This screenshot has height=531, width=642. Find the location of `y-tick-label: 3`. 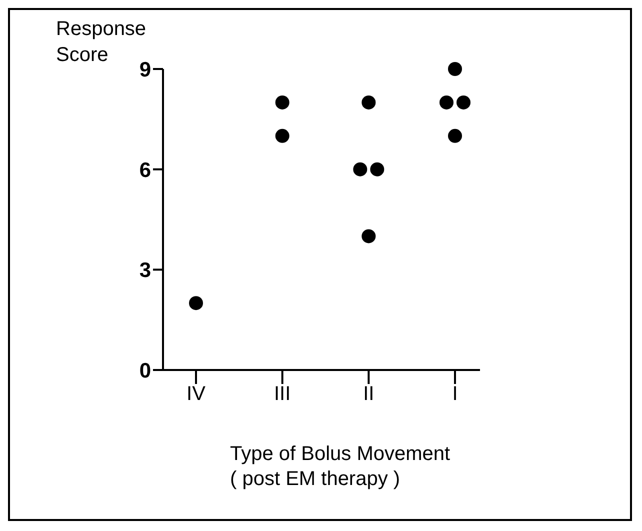

y-tick-label: 3 is located at coordinates (145, 270).